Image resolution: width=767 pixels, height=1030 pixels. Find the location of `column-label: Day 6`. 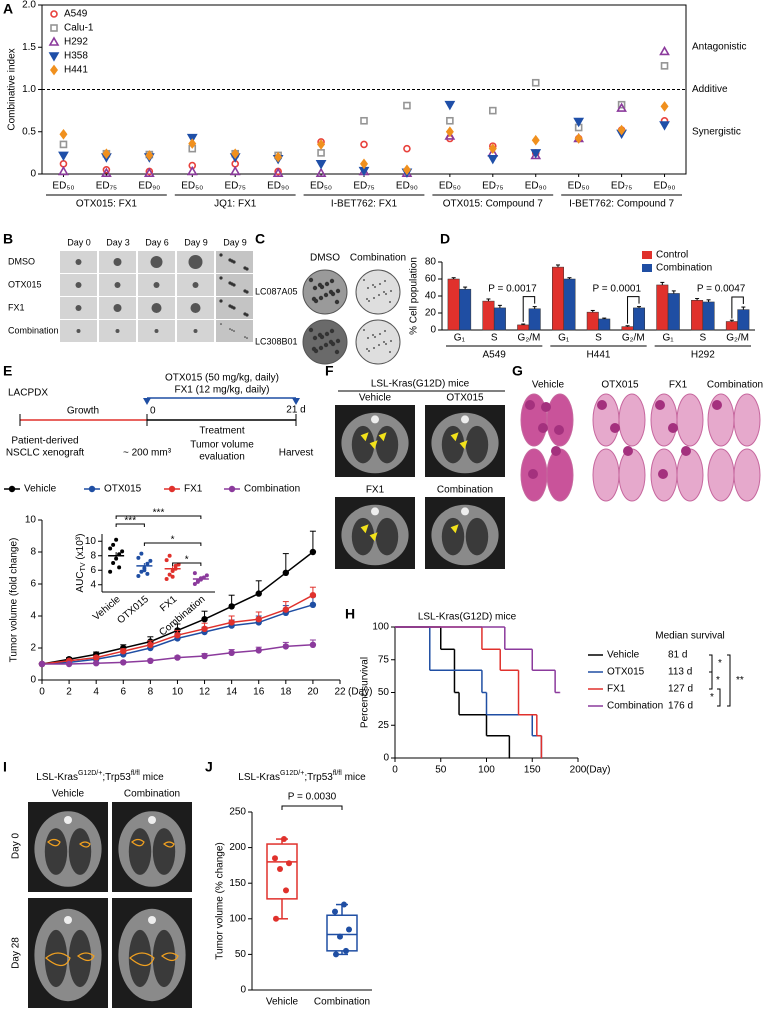

column-label: Day 6 is located at coordinates (157, 242).